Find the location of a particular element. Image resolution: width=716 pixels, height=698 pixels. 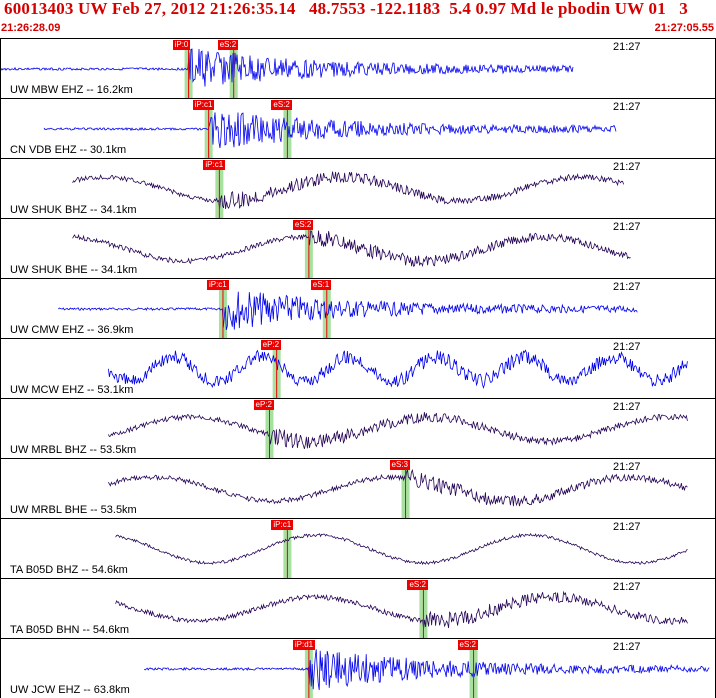

station-label: UW MRBL BHZ -- 53.5km is located at coordinates (73, 450).